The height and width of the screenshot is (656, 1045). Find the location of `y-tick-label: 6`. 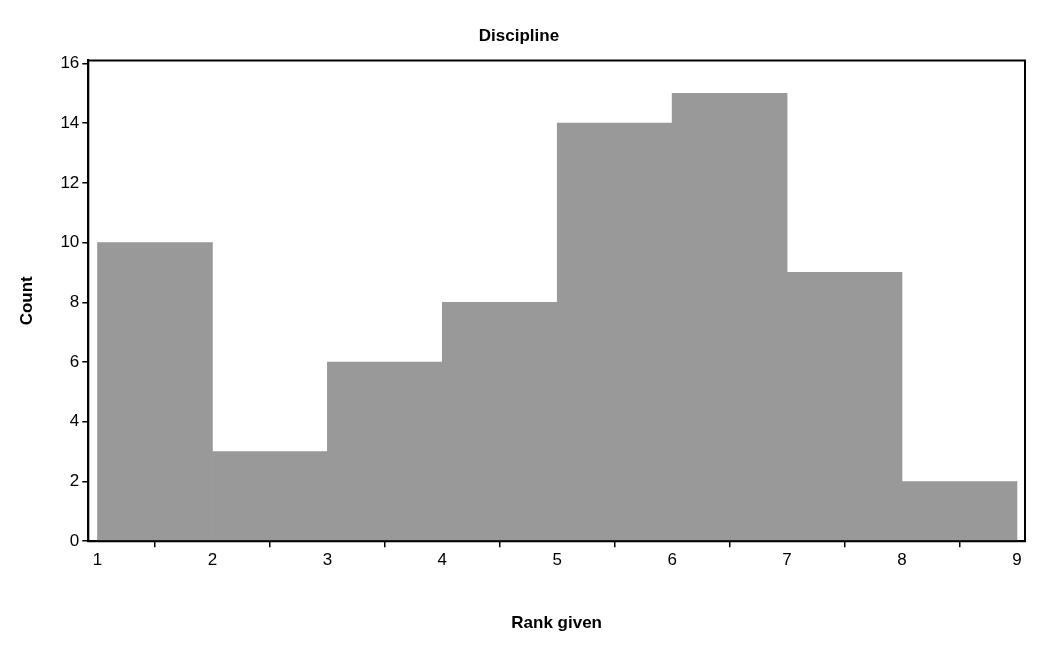

y-tick-label: 6 is located at coordinates (74, 361).